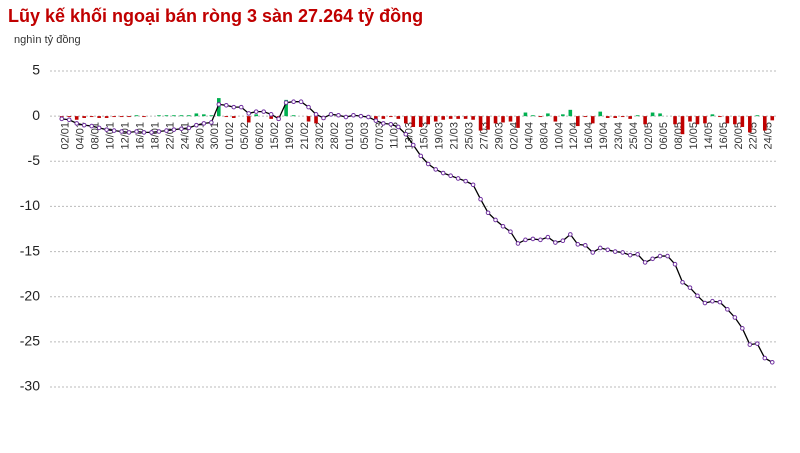 Image resolution: width=800 pixels, height=453 pixels. I want to click on y-tick-label: -20, so click(30, 295).